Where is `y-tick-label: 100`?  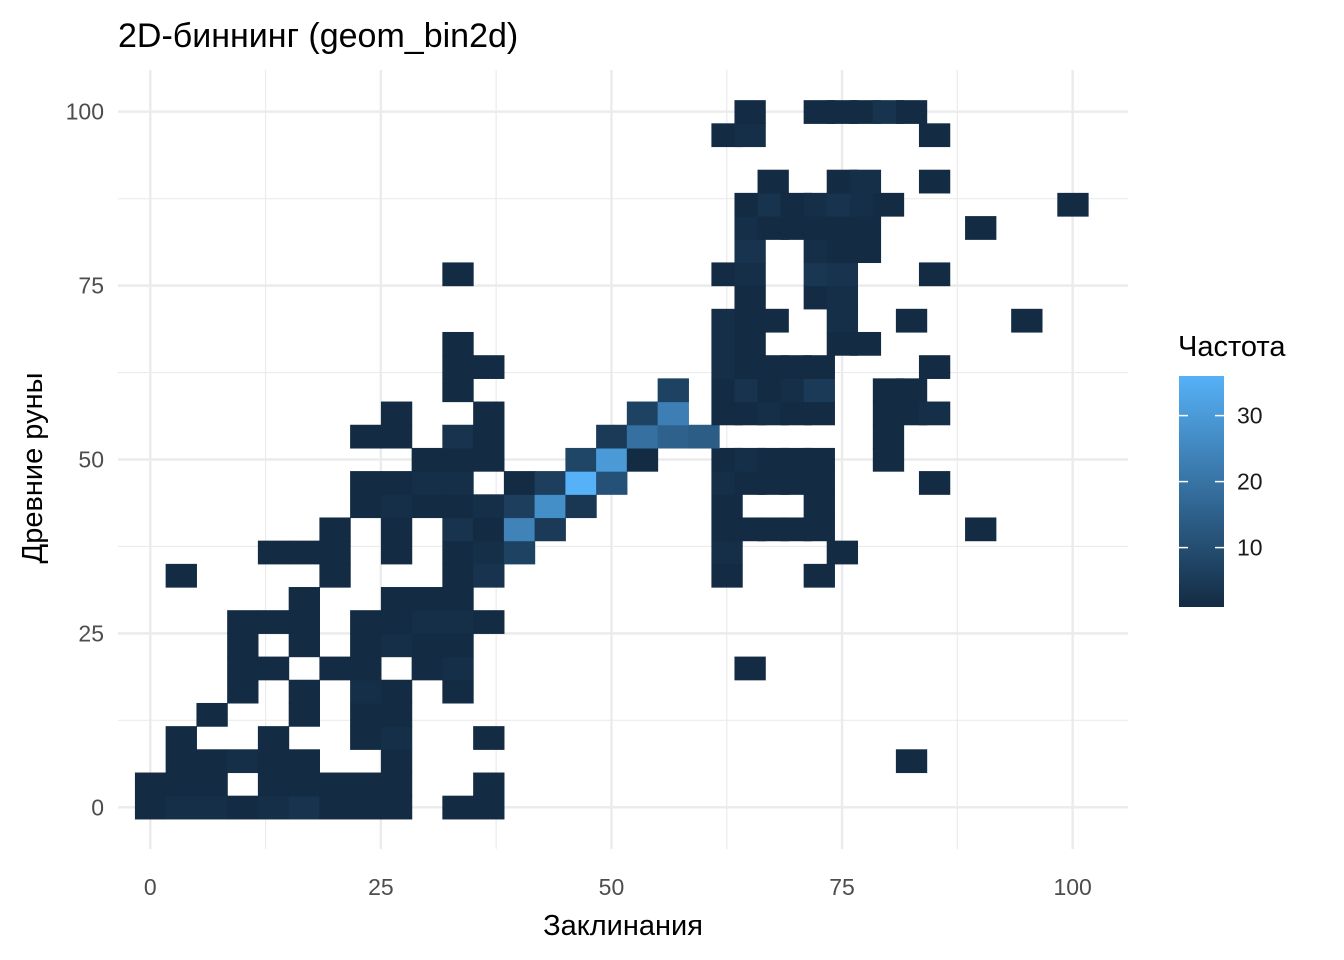 y-tick-label: 100 is located at coordinates (85, 112).